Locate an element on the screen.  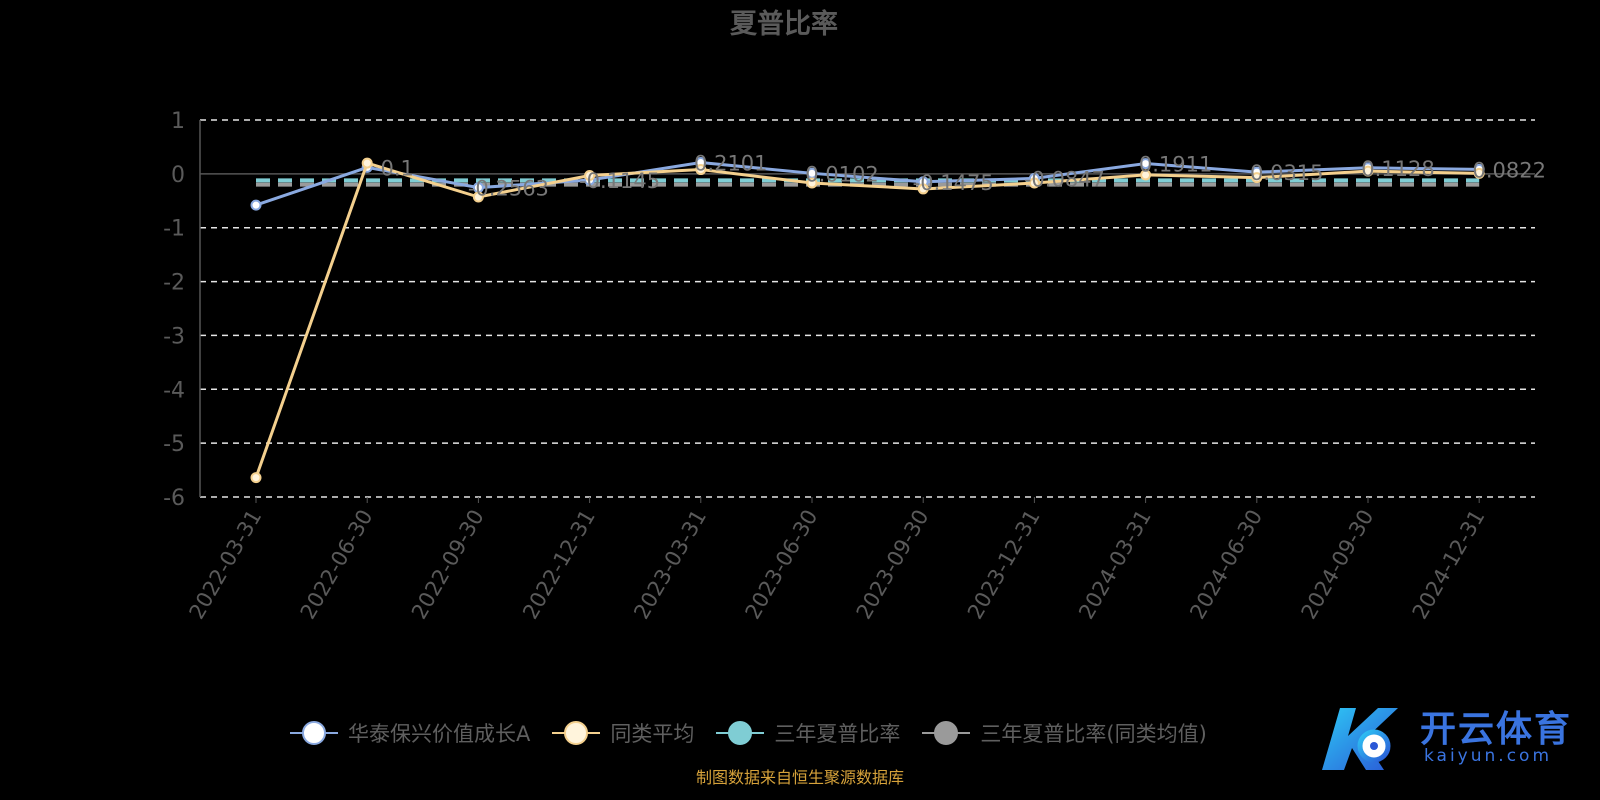
y-tick-label: -3 is located at coordinates (174, 336).